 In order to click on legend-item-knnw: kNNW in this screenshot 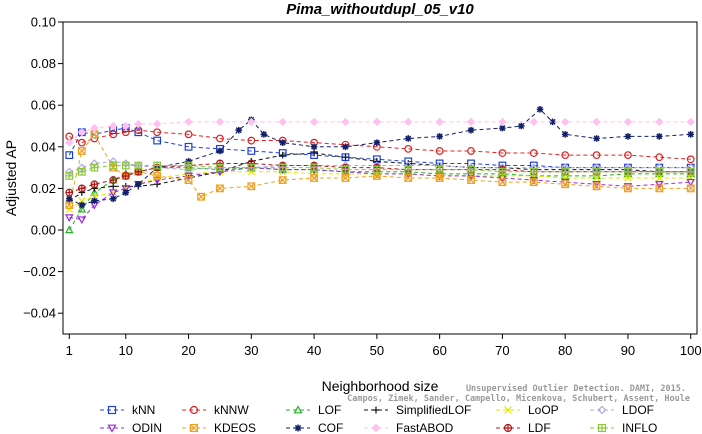, I will do `click(215, 410)`.